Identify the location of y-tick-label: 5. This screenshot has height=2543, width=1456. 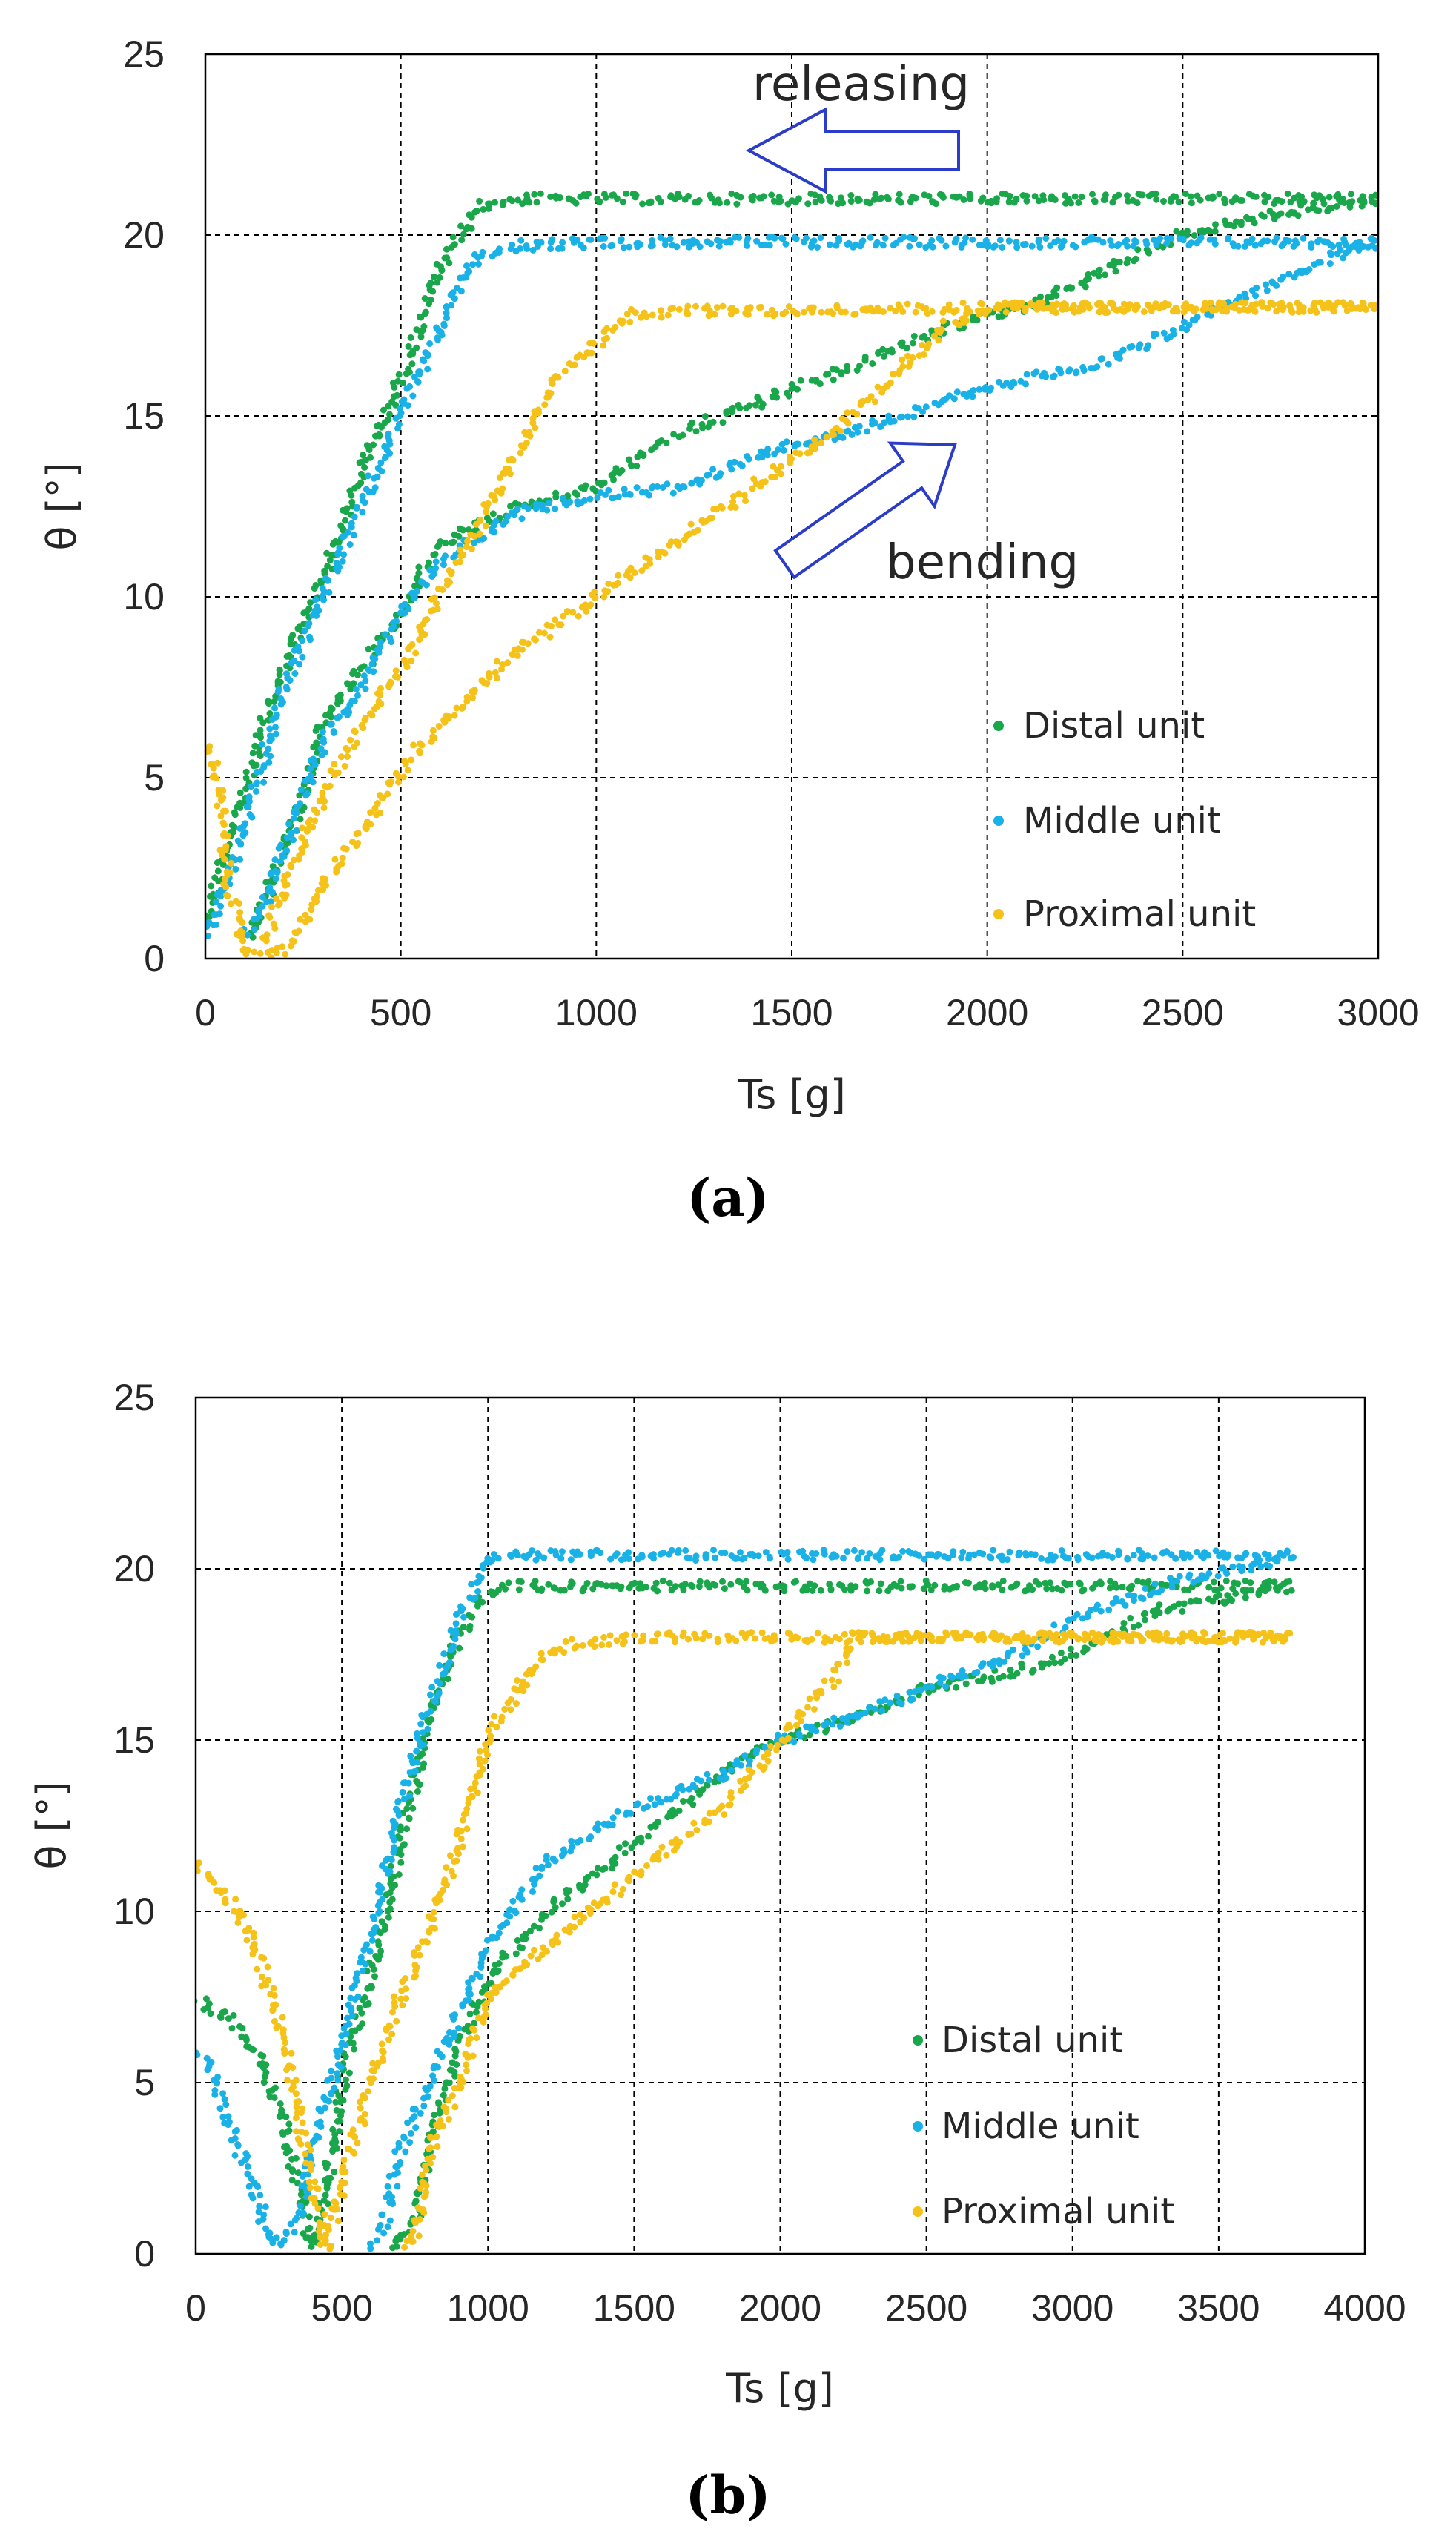
(154, 777).